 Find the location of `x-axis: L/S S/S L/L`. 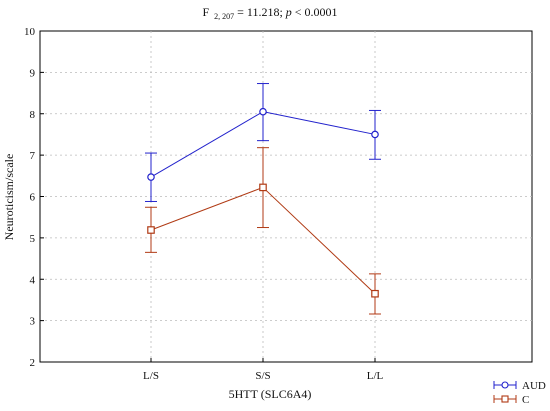

x-axis: L/S S/S L/L is located at coordinates (263, 370).